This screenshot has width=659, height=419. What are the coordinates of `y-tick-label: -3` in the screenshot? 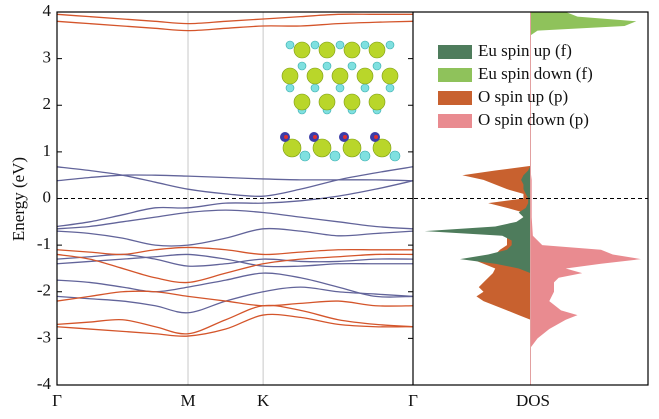 It's located at (44, 336).